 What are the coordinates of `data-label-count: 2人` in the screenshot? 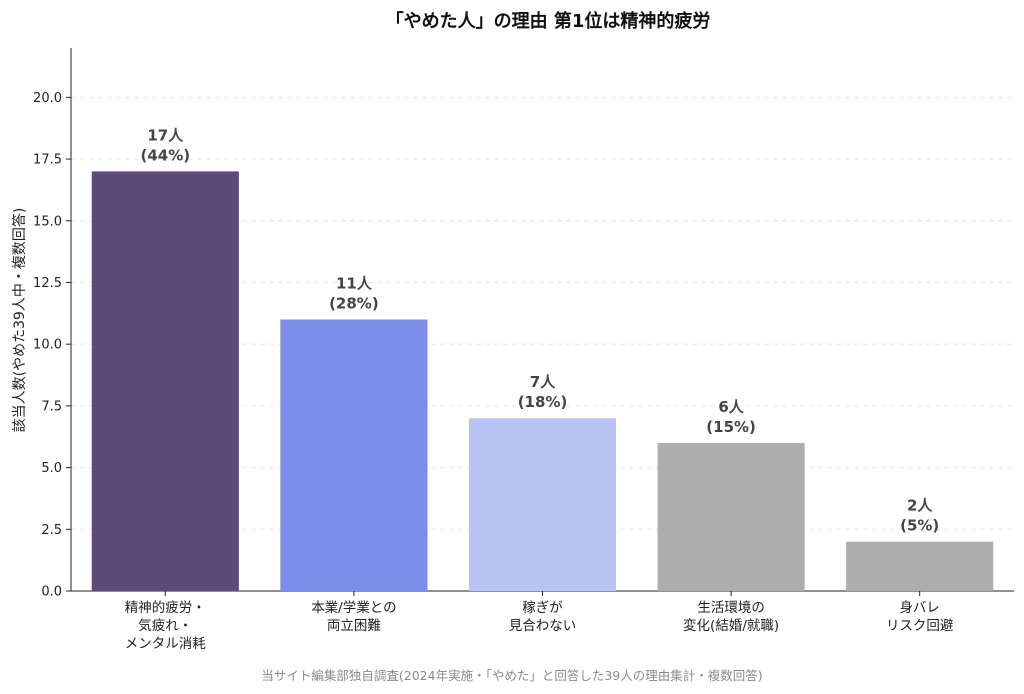 It's located at (920, 506).